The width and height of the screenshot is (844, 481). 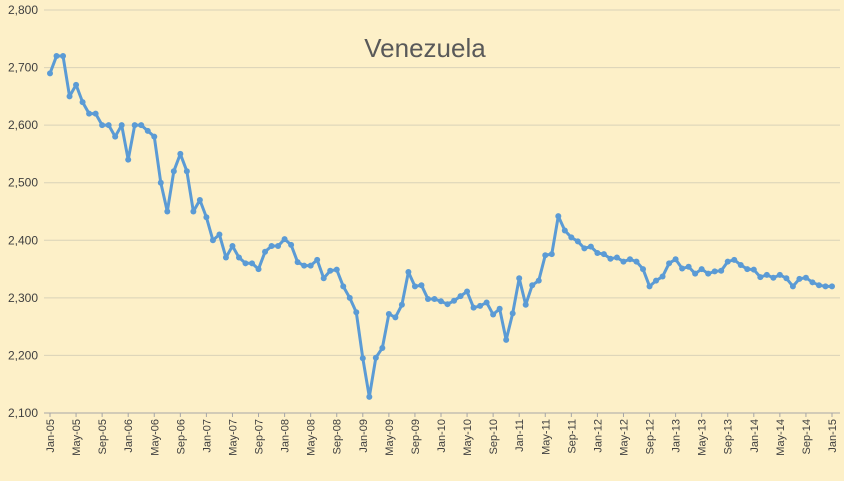 I want to click on x-tick-label: Jan-11, so click(x=520, y=435).